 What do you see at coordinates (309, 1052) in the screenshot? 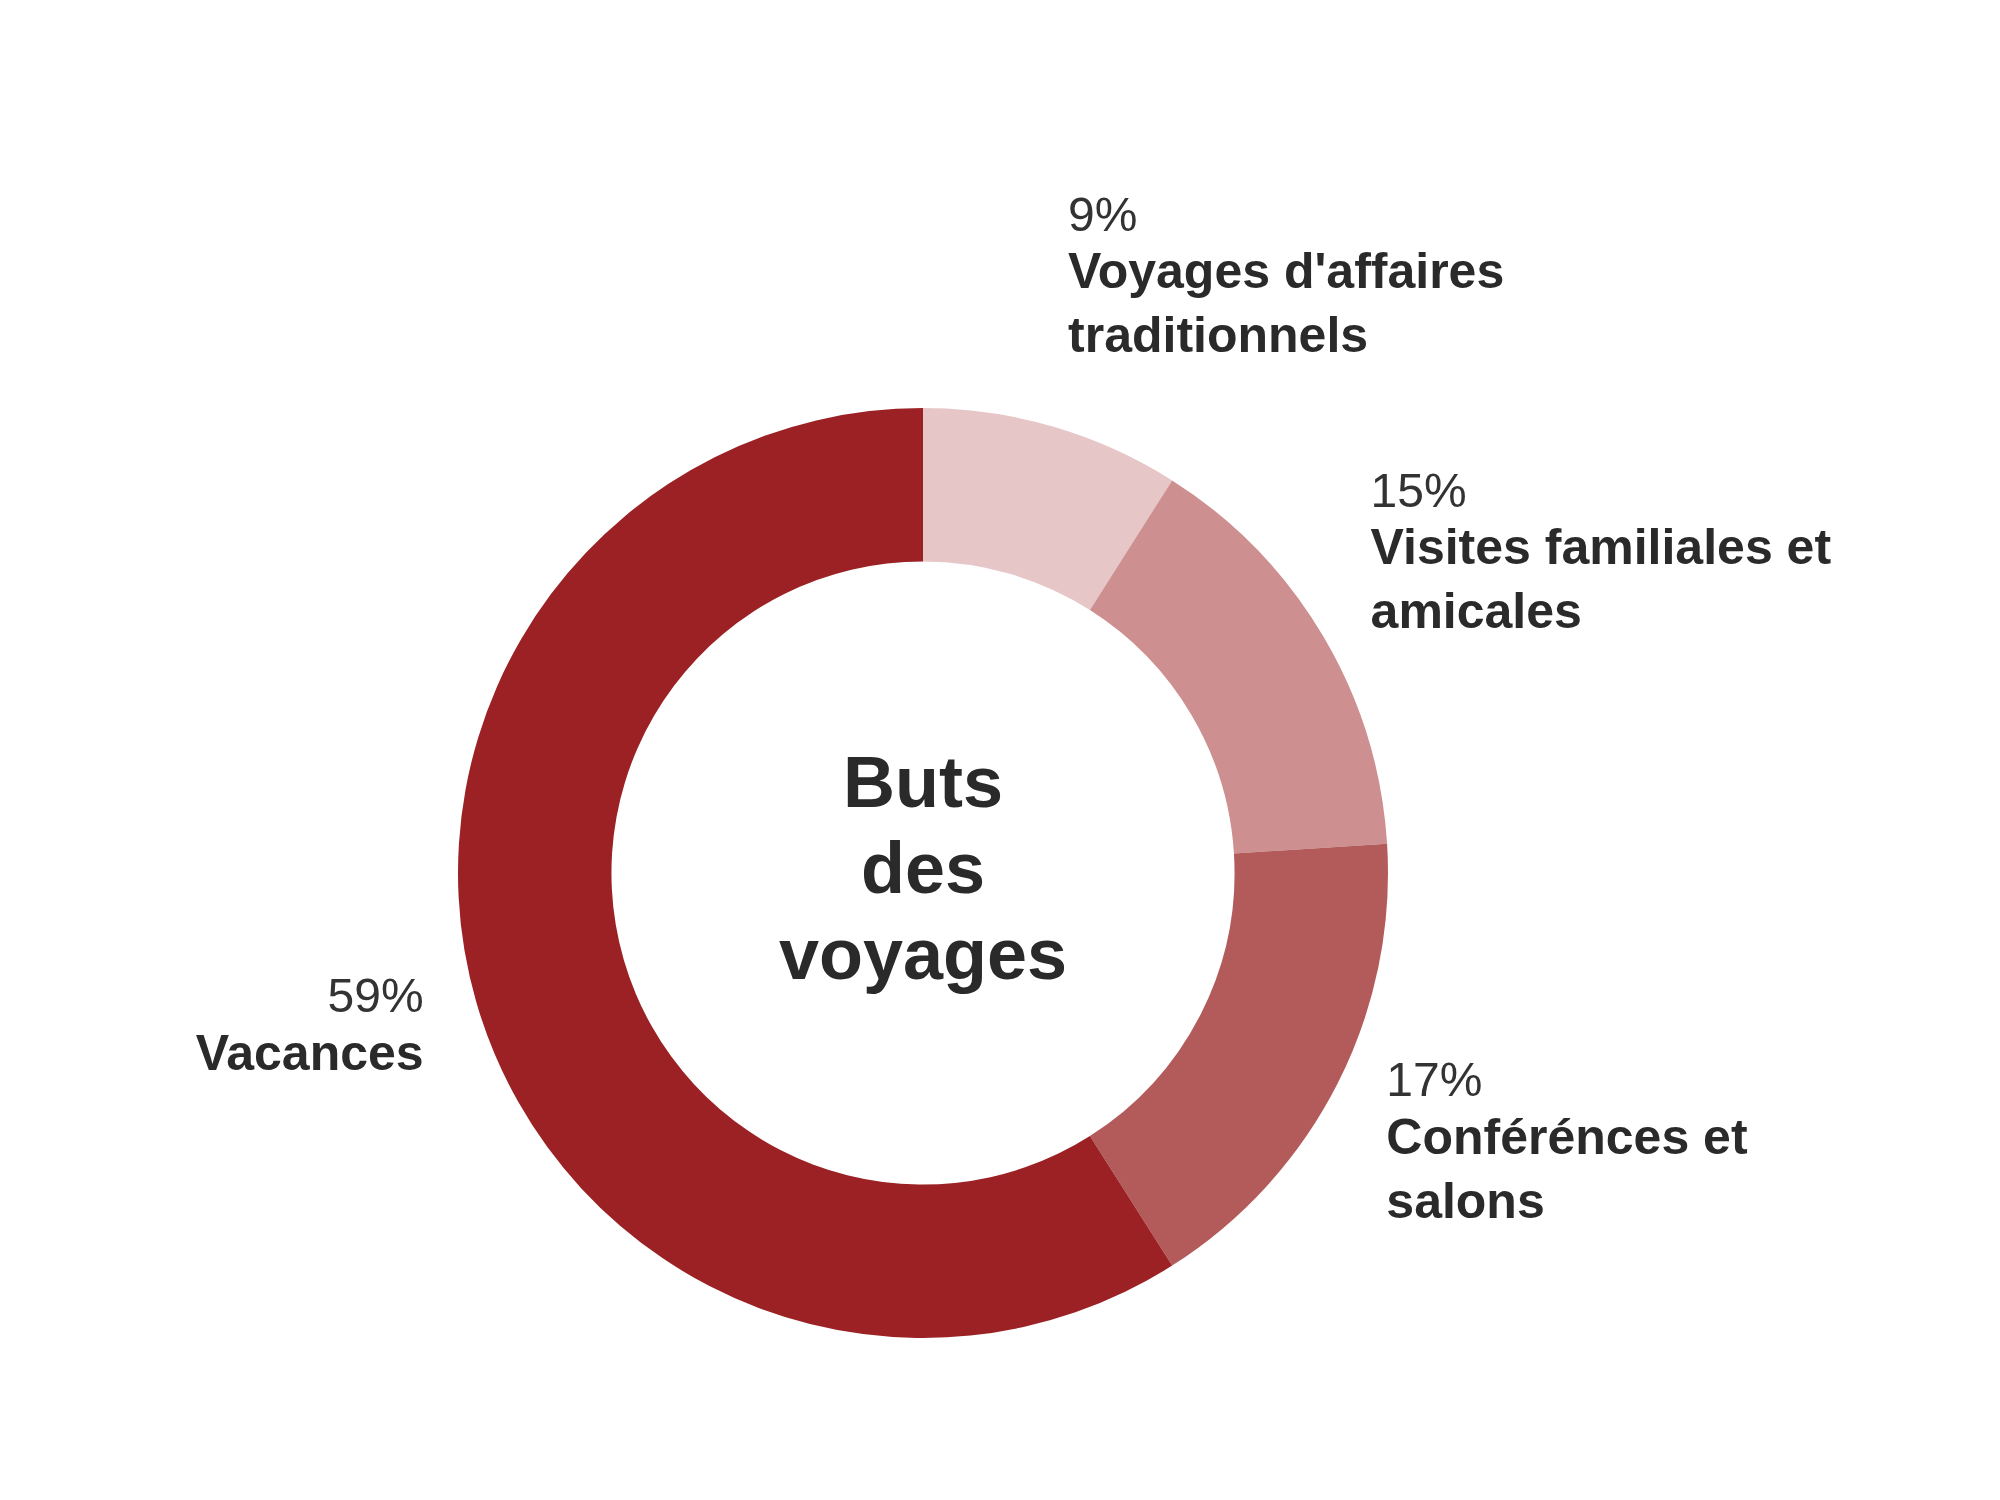
I see `slice-label: Vacances` at bounding box center [309, 1052].